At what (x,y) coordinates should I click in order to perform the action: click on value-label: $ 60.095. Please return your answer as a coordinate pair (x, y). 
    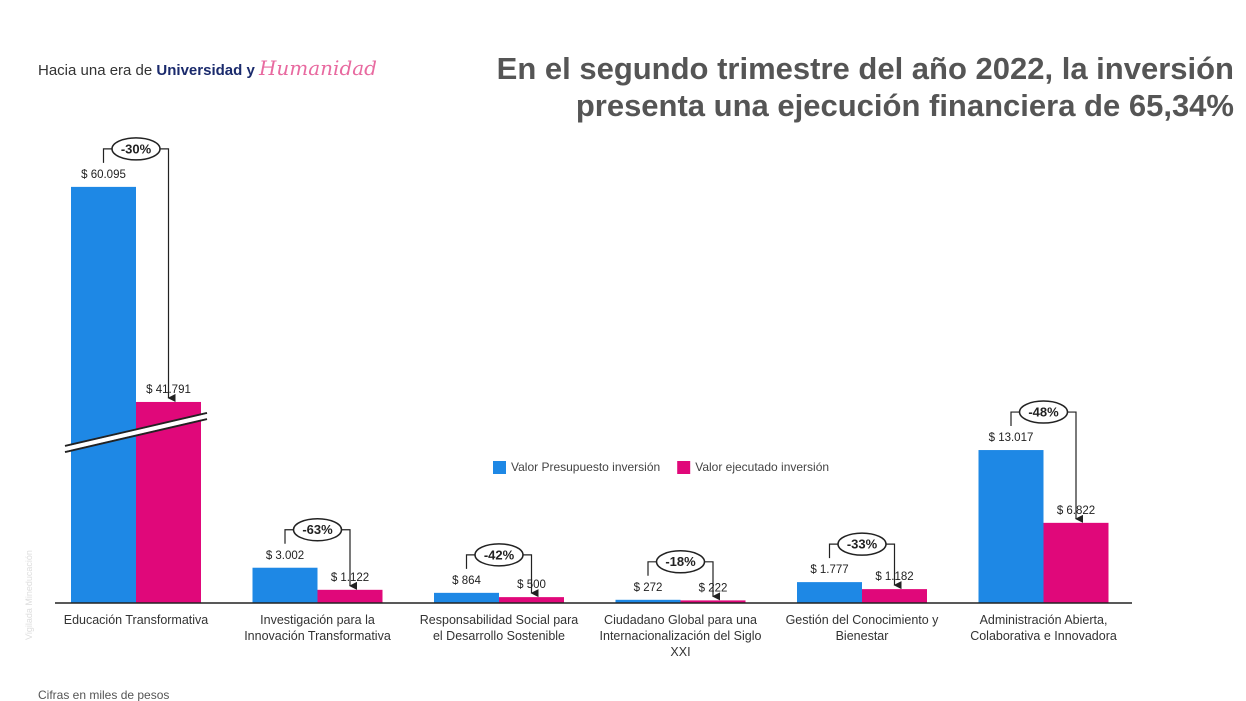
    Looking at the image, I should click on (103, 175).